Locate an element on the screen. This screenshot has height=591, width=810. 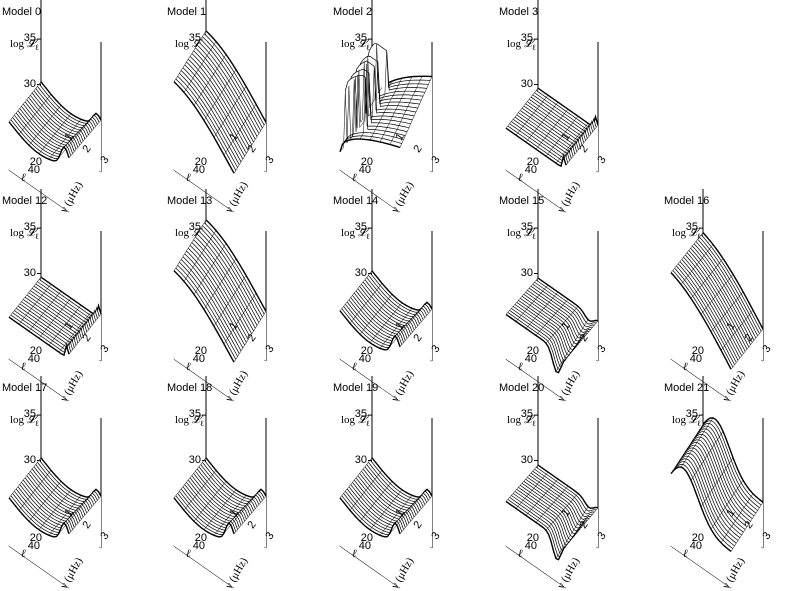
panel-title: Model 21 is located at coordinates (687, 388).